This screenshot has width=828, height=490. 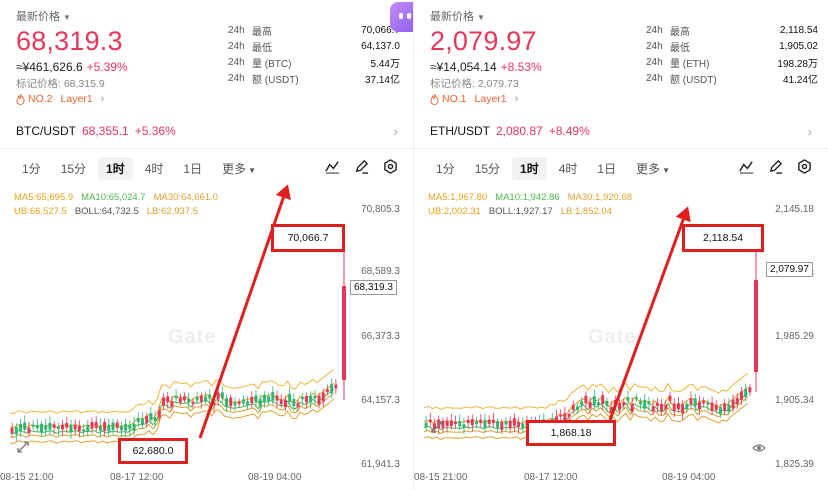 I want to click on stat-high: 24h 最高 2,118.54, so click(x=732, y=31).